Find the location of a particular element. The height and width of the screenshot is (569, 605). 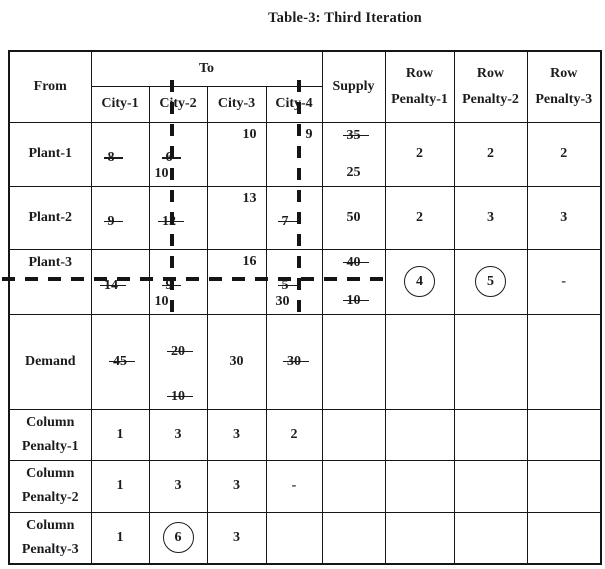

cell-plant2-row-penalty1: 2 is located at coordinates (419, 217).